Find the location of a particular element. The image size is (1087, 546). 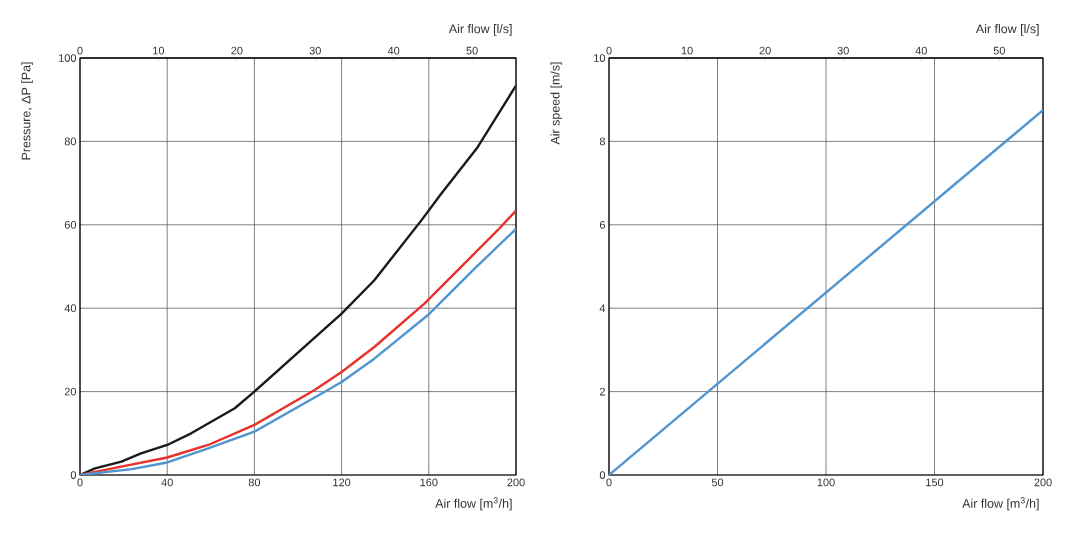

x-tick-label: 160 is located at coordinates (429, 482).